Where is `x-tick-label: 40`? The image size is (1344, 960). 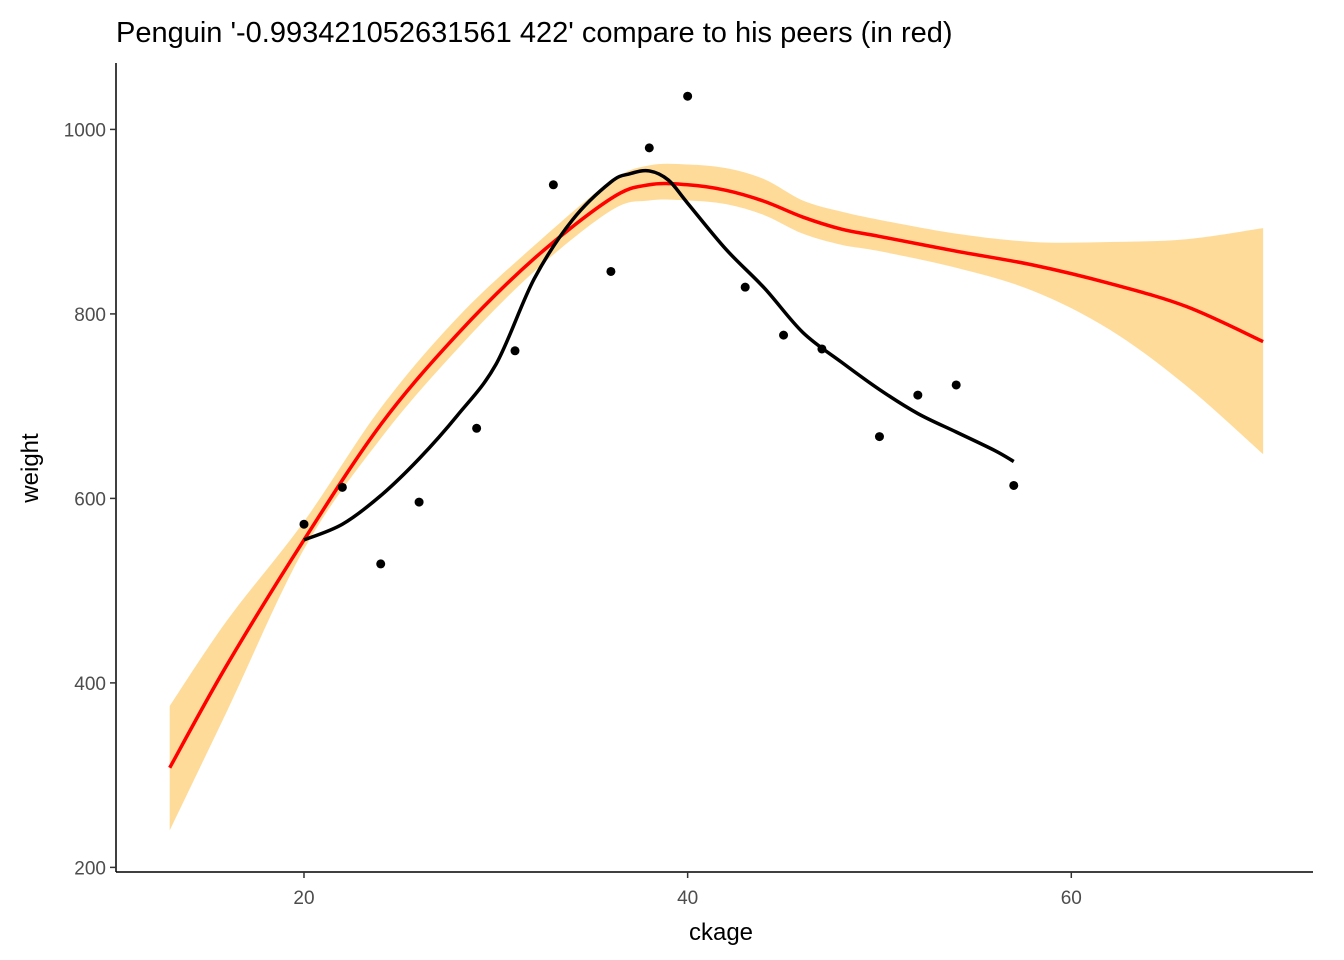
x-tick-label: 40 is located at coordinates (687, 898).